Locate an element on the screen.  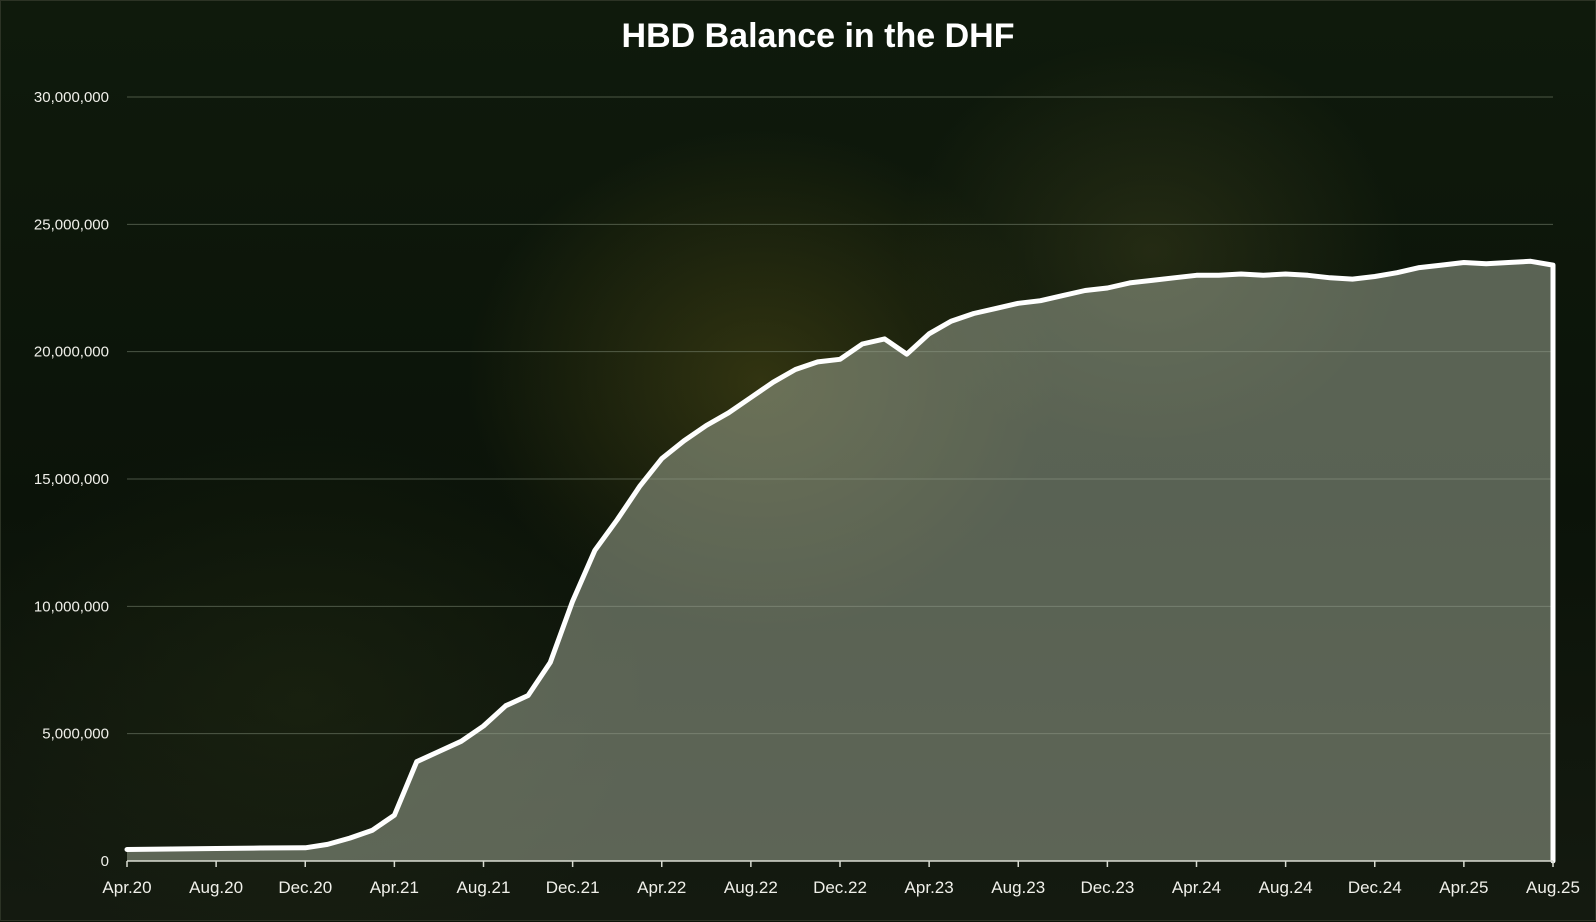
x-tick-label: Dec.24 is located at coordinates (1375, 887).